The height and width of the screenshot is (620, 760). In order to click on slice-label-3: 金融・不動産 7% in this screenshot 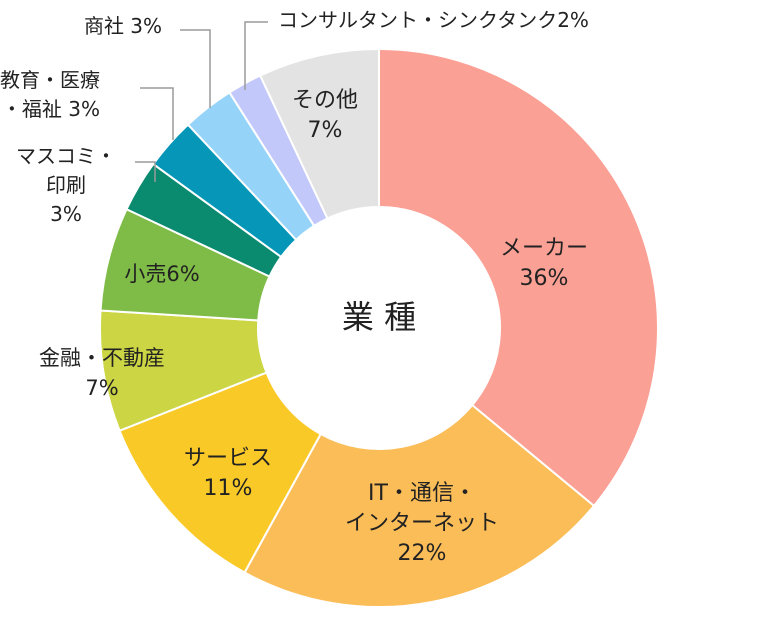, I will do `click(102, 373)`.